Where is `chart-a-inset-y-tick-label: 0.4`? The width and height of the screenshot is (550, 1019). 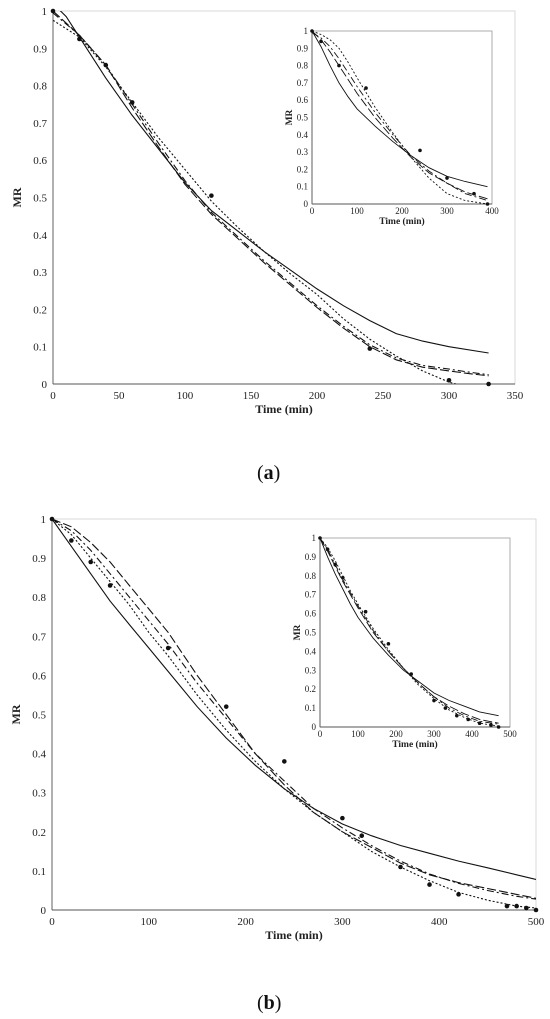 chart-a-inset-y-tick-label: 0.4 is located at coordinates (303, 135).